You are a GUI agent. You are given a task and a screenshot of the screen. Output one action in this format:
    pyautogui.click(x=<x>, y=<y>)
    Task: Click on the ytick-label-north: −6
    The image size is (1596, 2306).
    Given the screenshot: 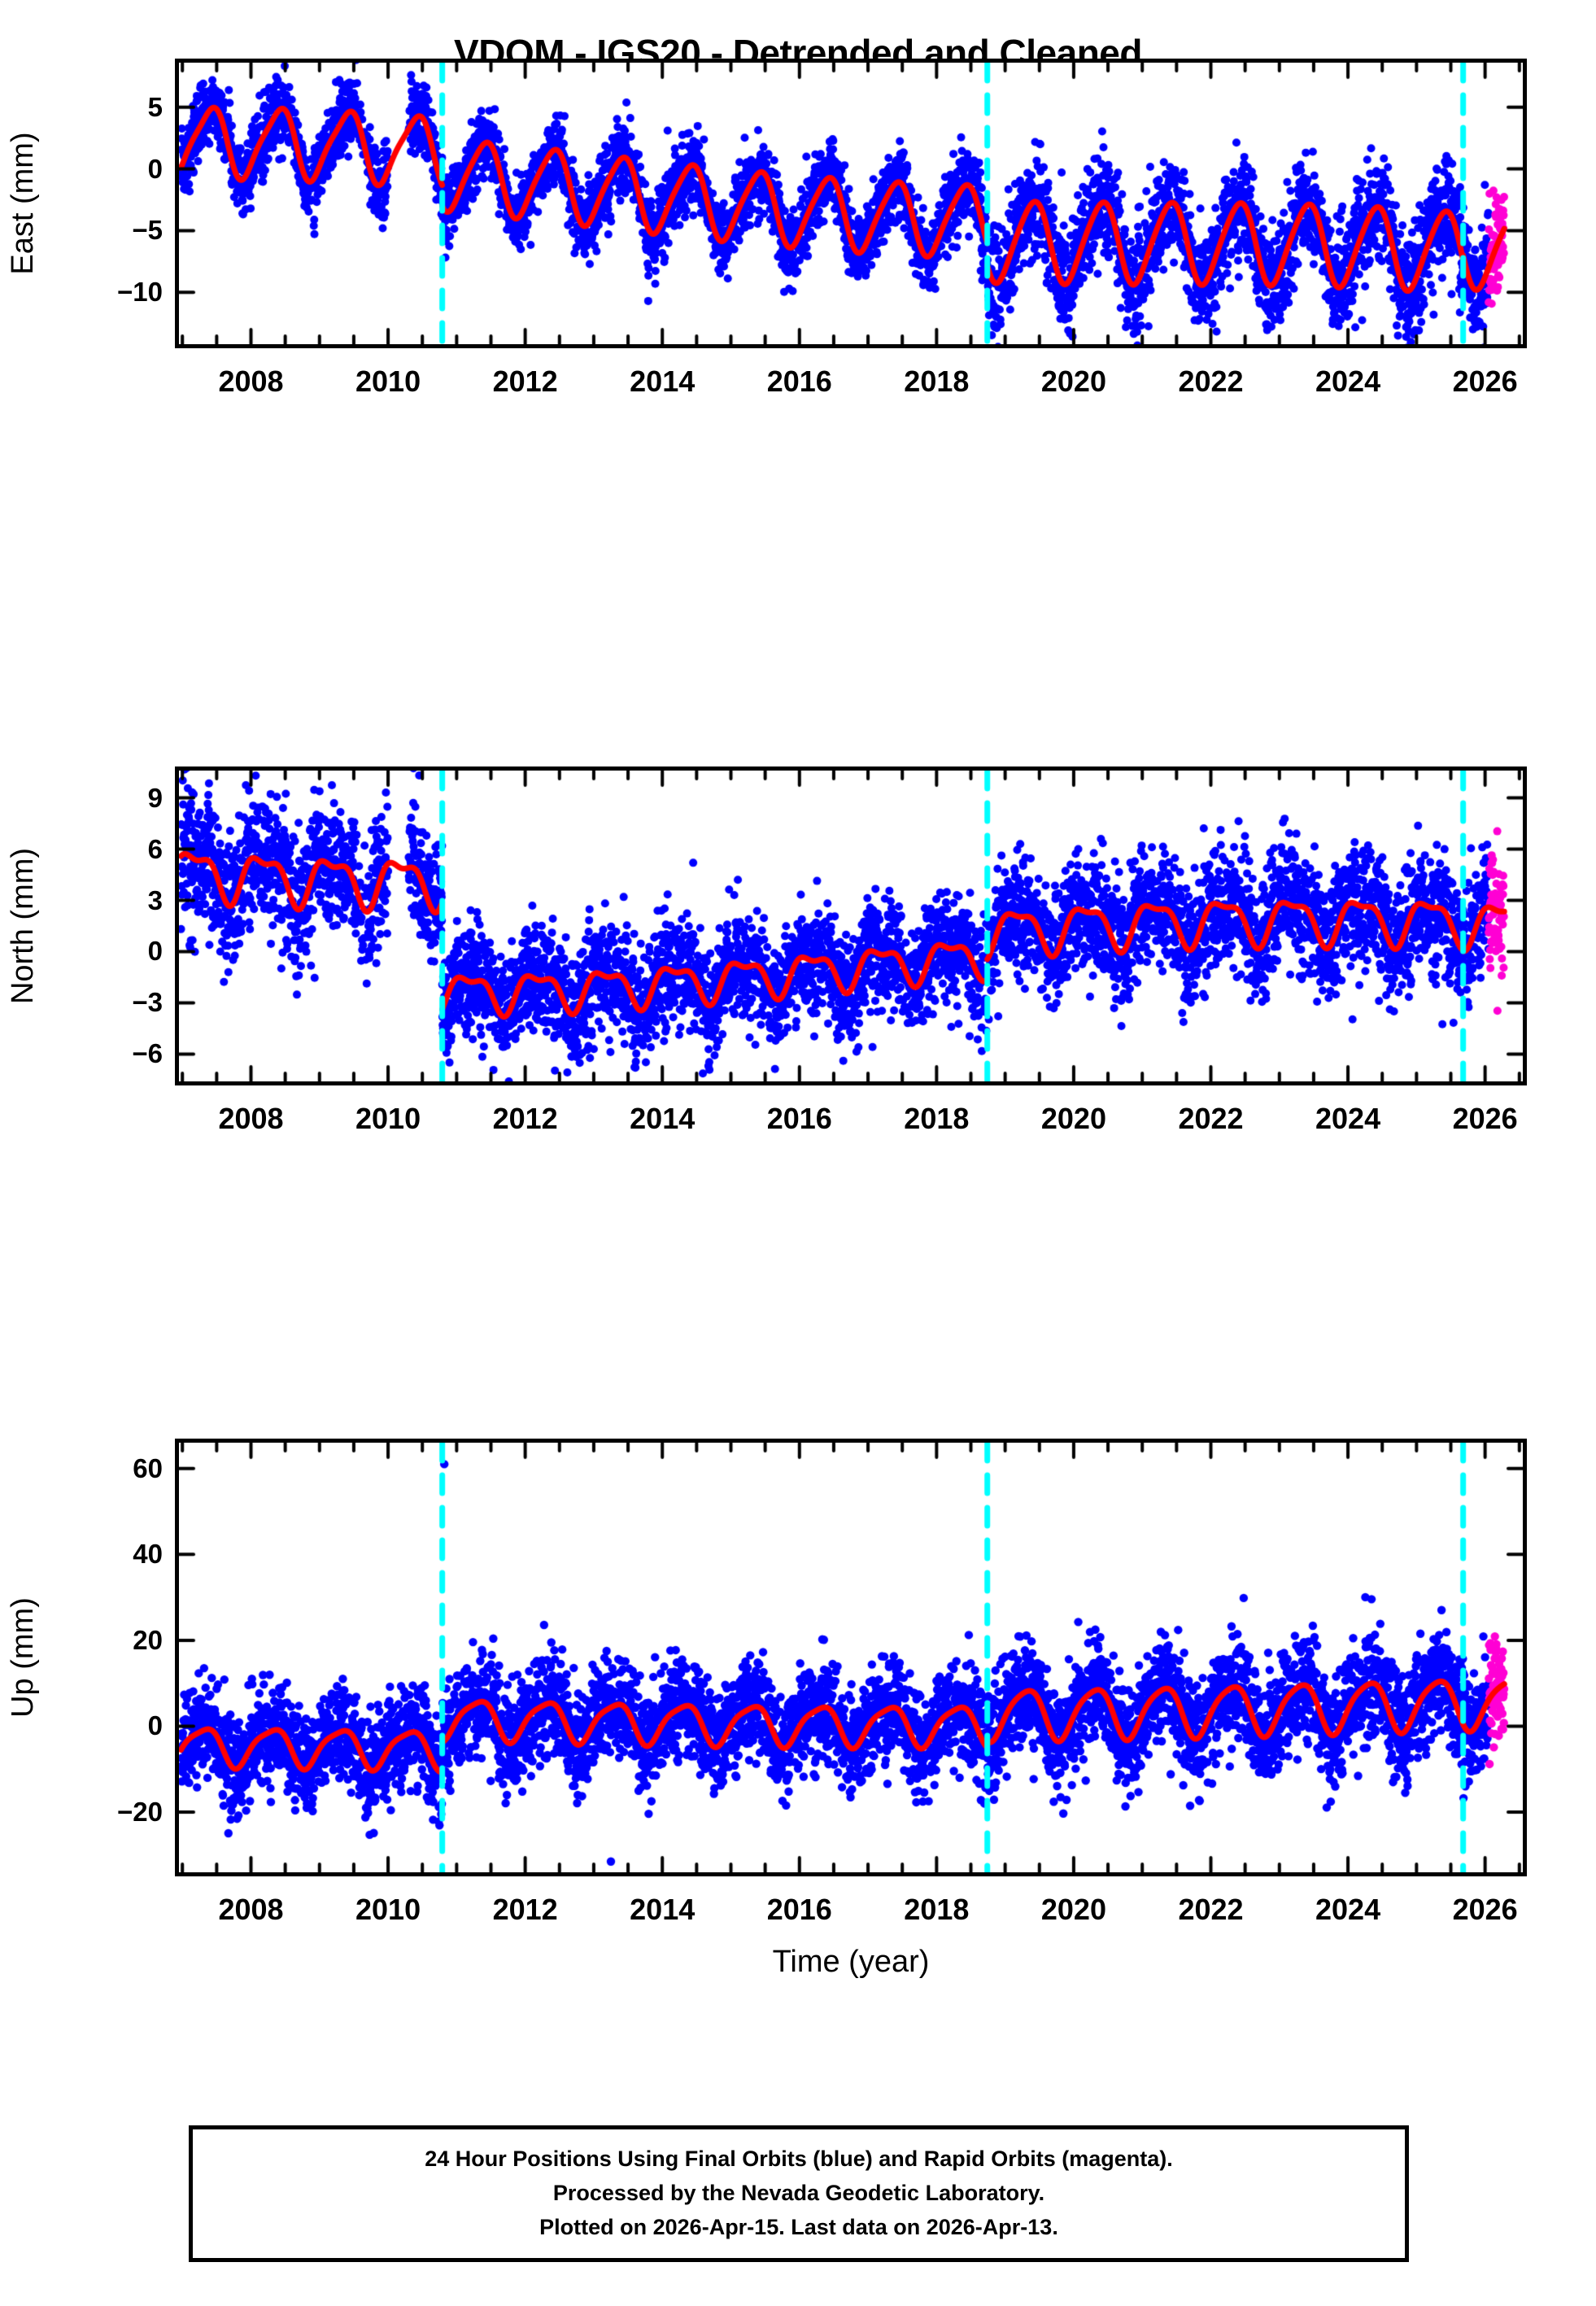 What is the action you would take?
    pyautogui.click(x=147, y=1053)
    